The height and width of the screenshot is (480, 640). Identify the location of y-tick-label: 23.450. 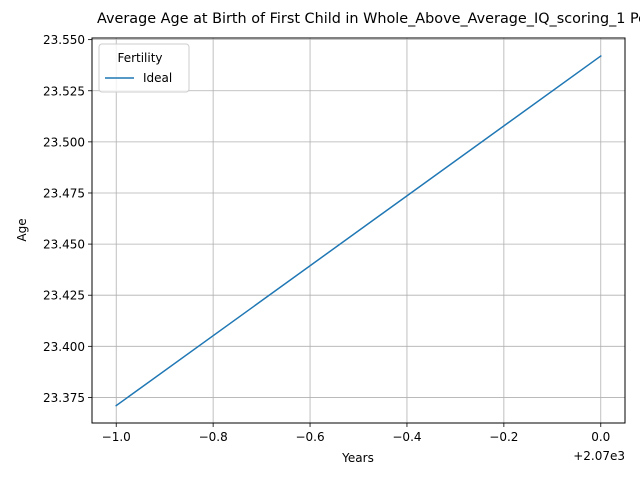
(64, 245).